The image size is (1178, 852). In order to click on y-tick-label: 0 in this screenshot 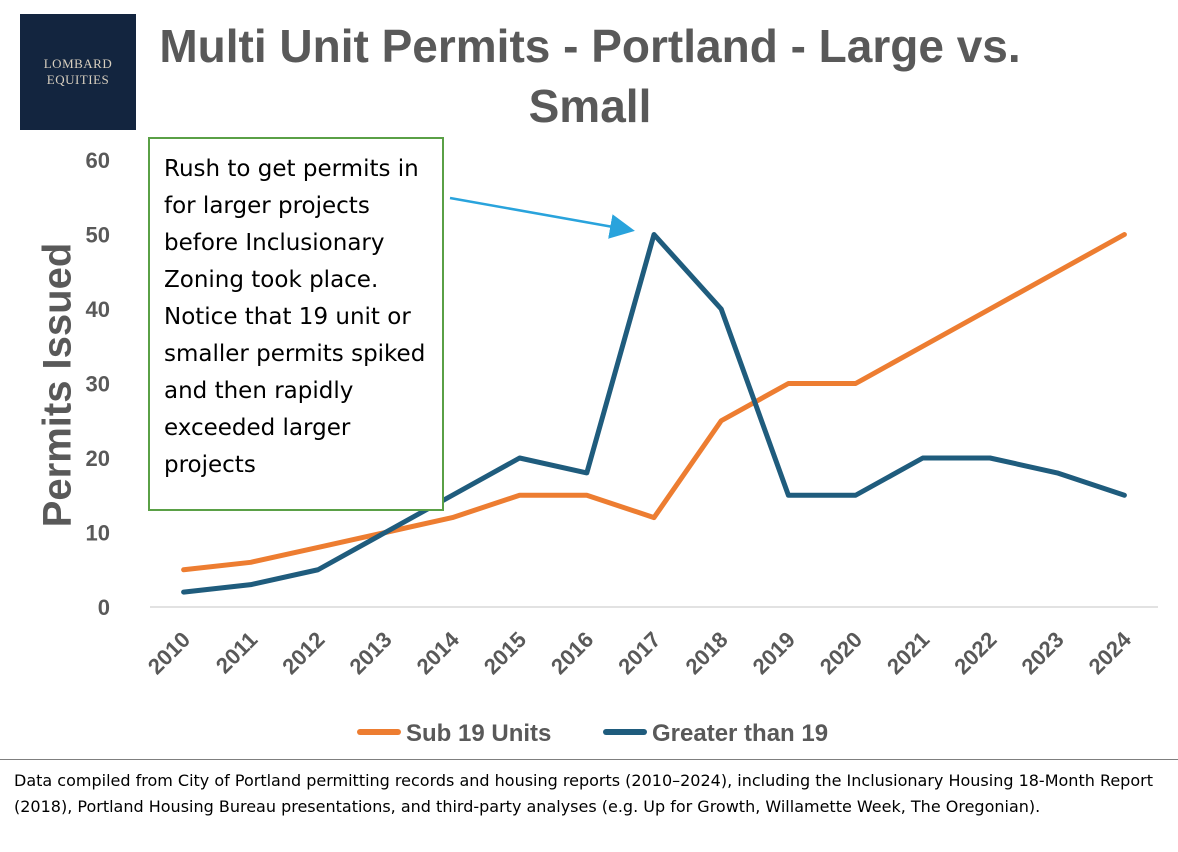, I will do `click(104, 607)`.